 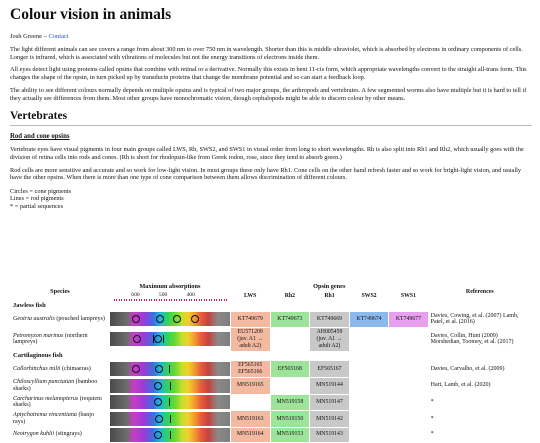 What do you see at coordinates (271, 118) in the screenshot?
I see `section-heading-vertebrates: Vertebrates` at bounding box center [271, 118].